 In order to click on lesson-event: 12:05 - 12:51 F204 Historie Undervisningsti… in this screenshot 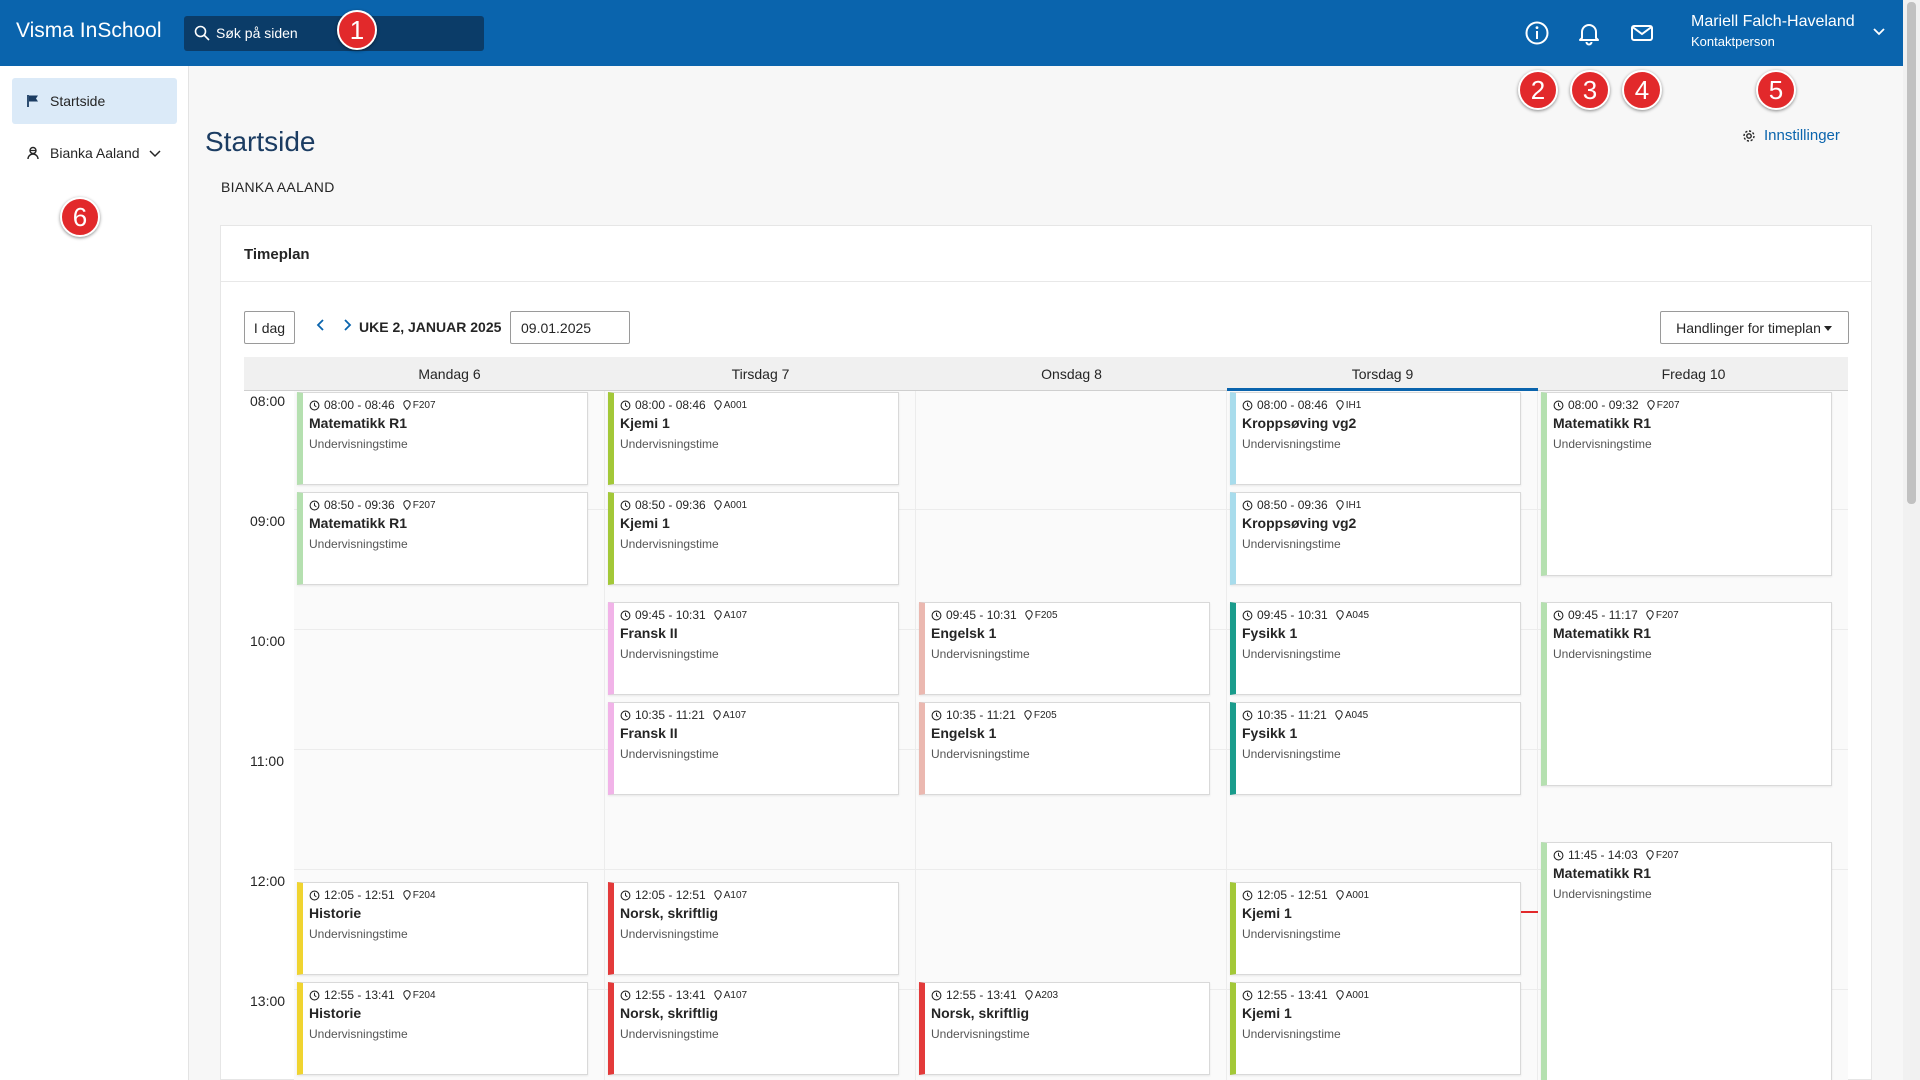, I will do `click(442, 928)`.